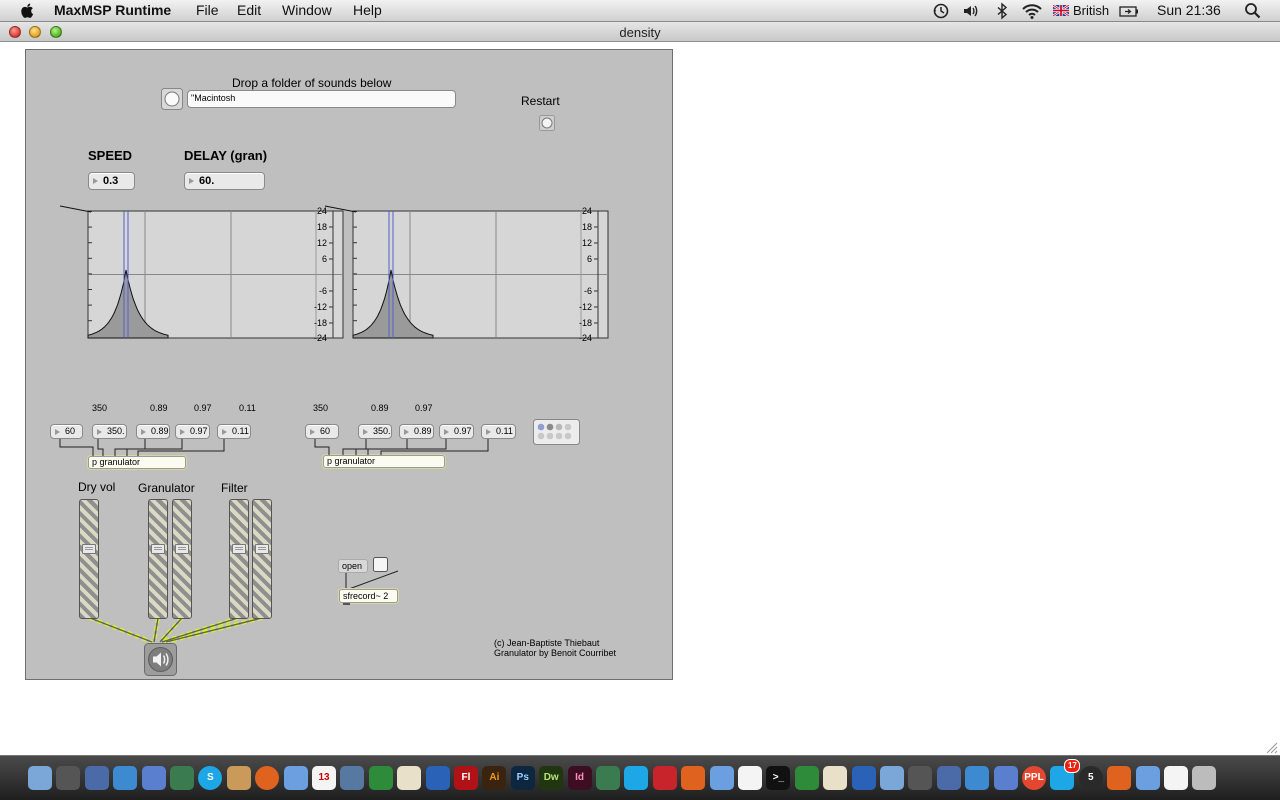  Describe the element at coordinates (234, 431) in the screenshot. I see `granulator-left-param: 0.11` at that location.